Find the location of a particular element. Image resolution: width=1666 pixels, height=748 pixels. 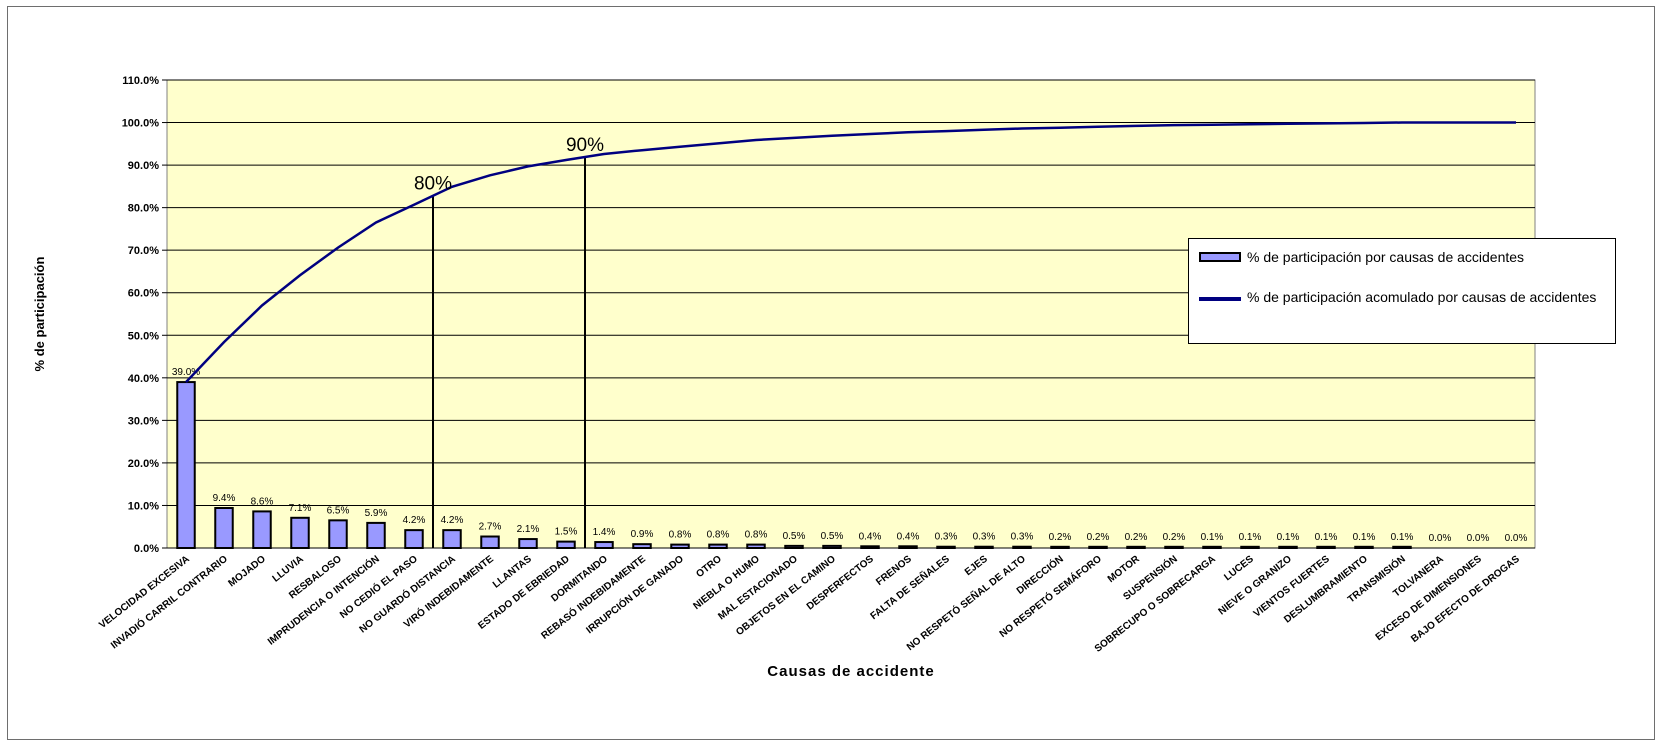

data-label: 6.5% is located at coordinates (338, 510).